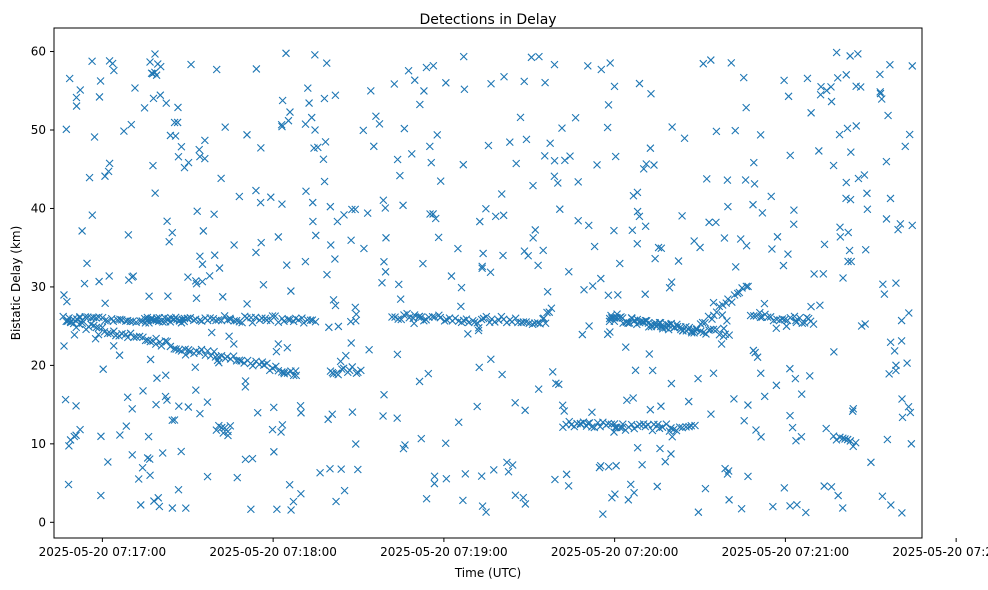 This screenshot has width=988, height=590. I want to click on x-tick-label: 2025-05-20 07:18:00, so click(272, 552).